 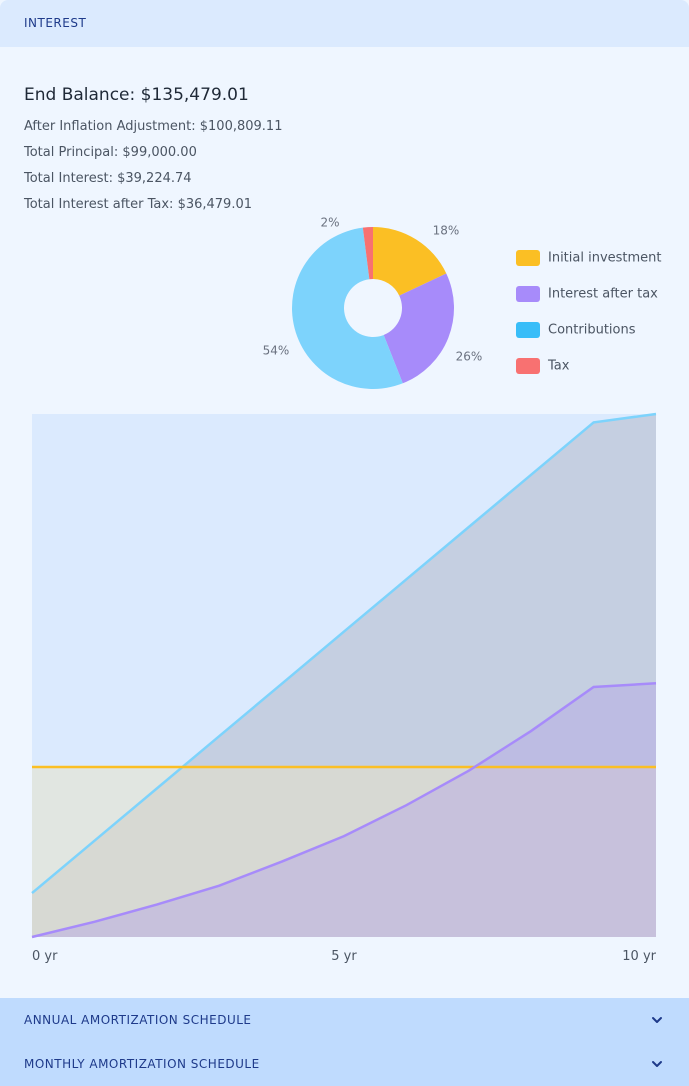 What do you see at coordinates (136, 95) in the screenshot?
I see `end-balance: End Balance: $135,479.01` at bounding box center [136, 95].